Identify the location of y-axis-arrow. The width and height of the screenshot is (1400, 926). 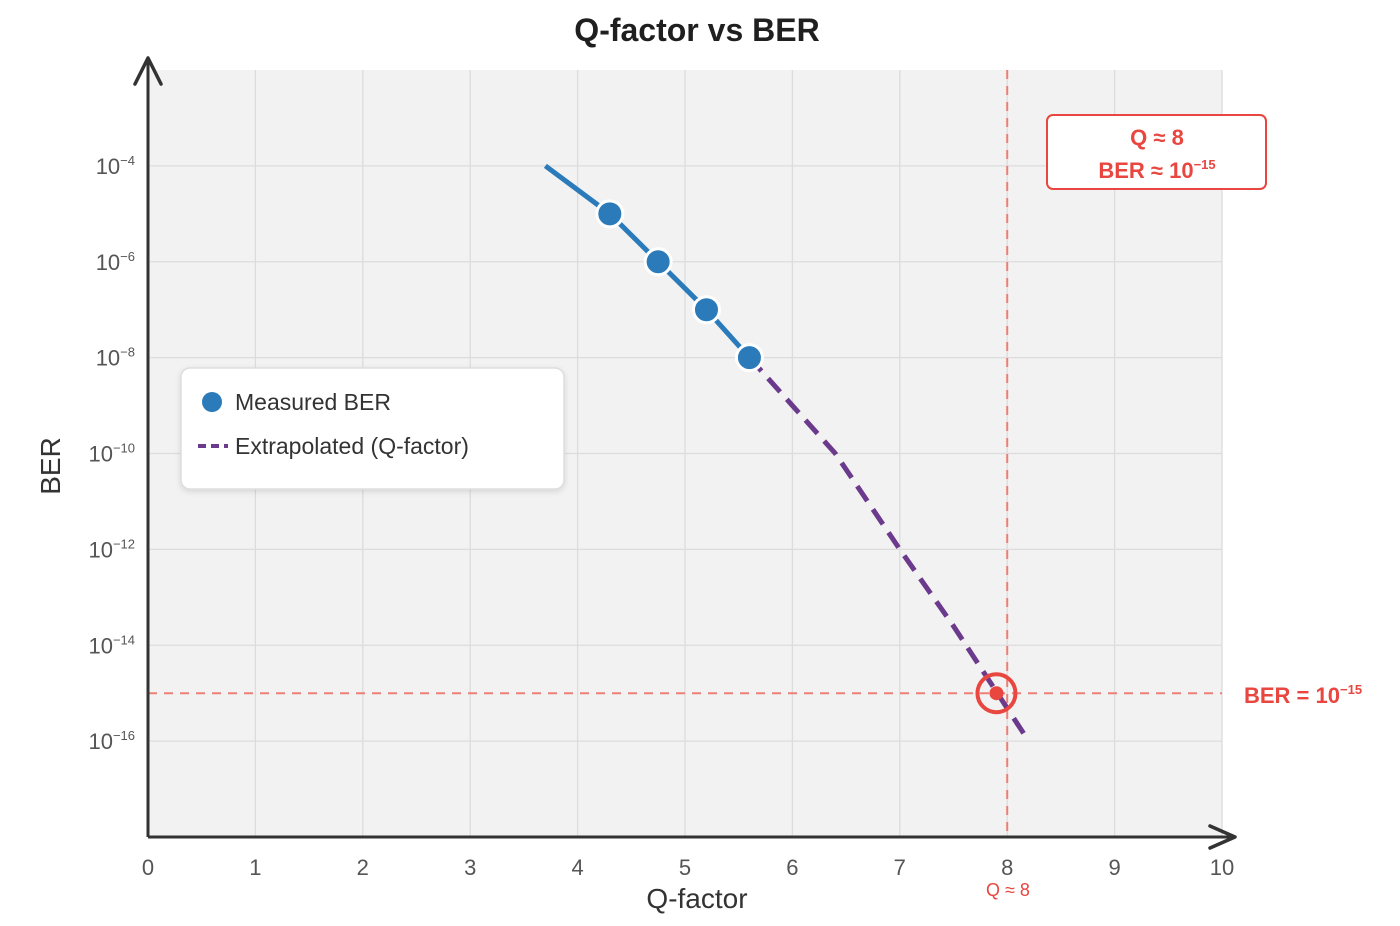
(148, 71).